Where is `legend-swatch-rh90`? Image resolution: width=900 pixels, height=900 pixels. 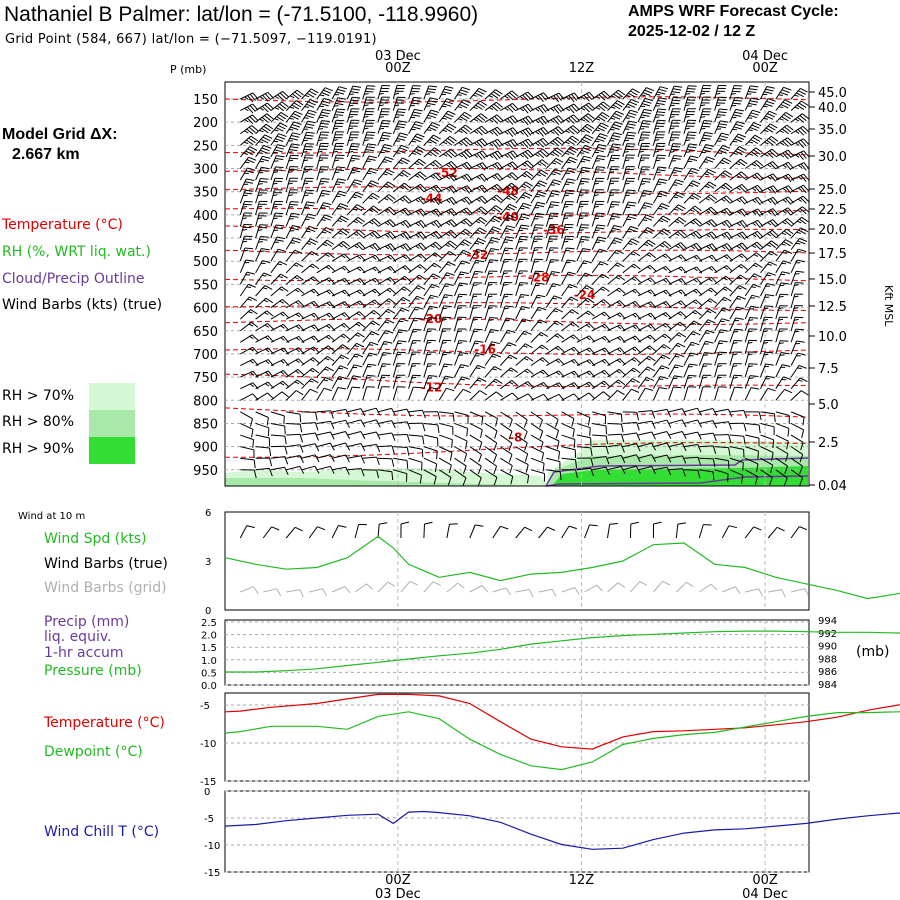
legend-swatch-rh90 is located at coordinates (112, 450).